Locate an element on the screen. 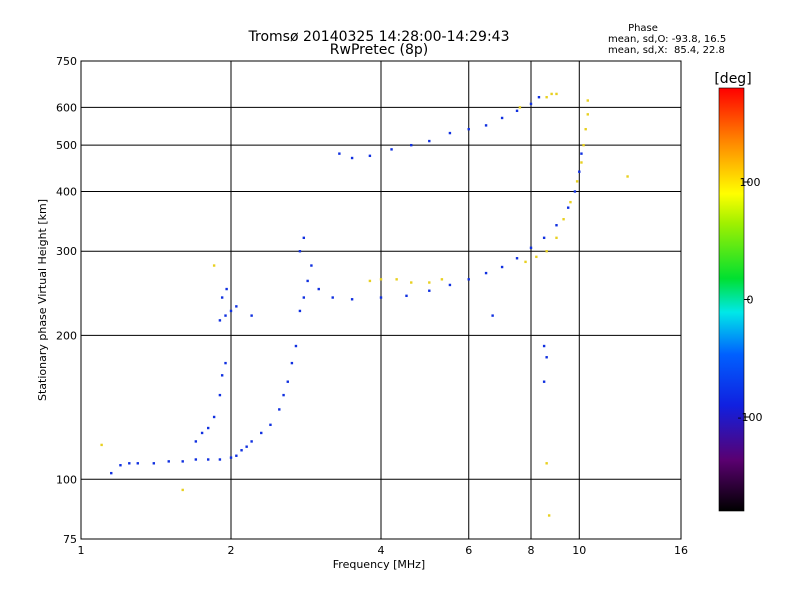 The image size is (800, 600). y-tick-label: 200 is located at coordinates (66, 335).